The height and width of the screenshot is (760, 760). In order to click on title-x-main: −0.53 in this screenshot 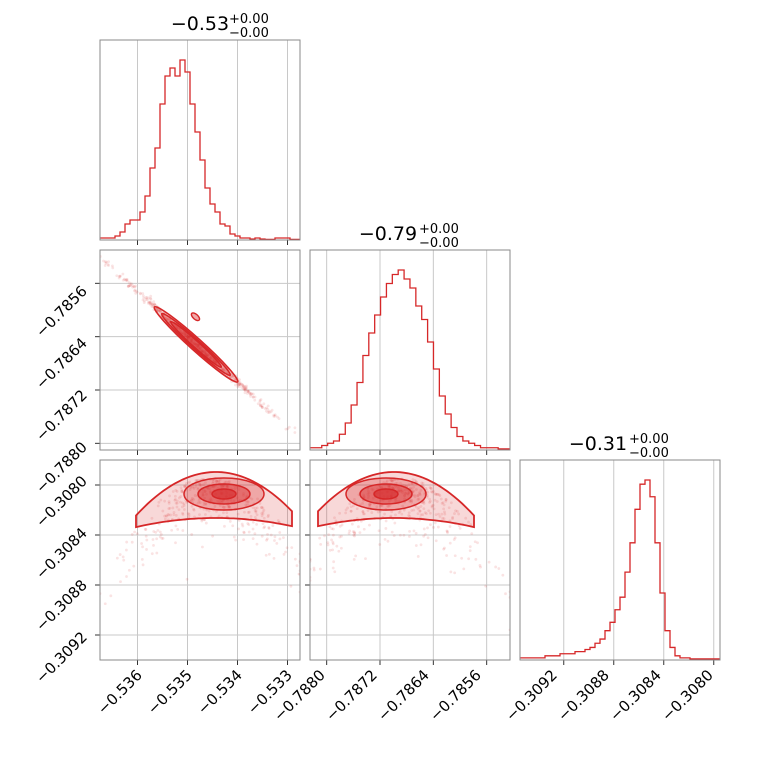, I will do `click(200, 24)`.